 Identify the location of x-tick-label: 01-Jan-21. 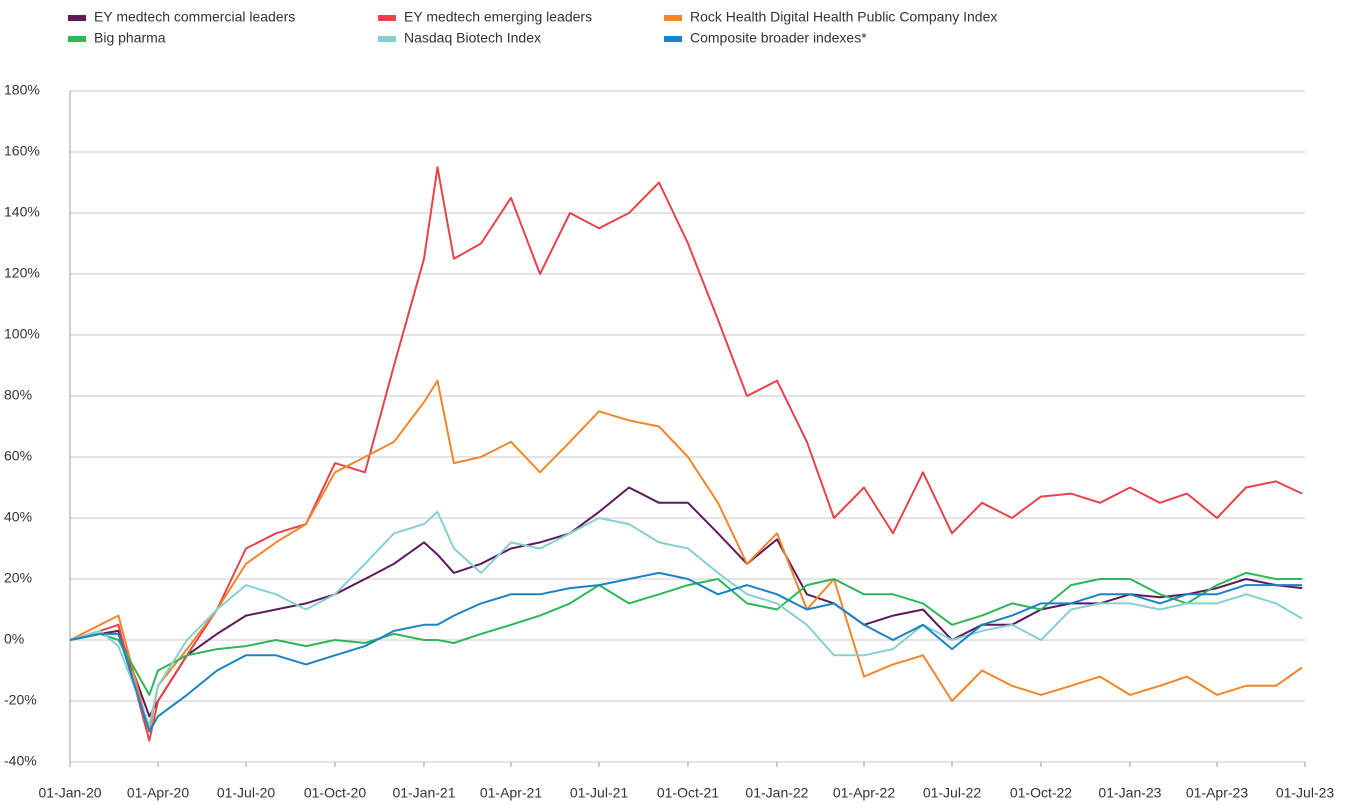
(423, 793).